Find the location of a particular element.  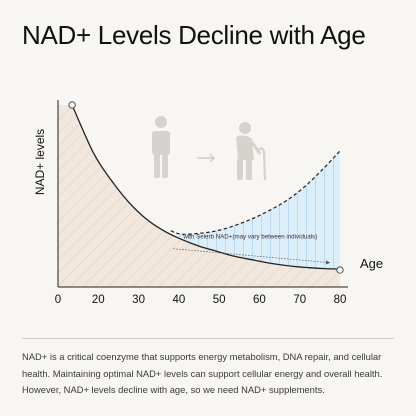

x-tick-label: 80 is located at coordinates (340, 300).